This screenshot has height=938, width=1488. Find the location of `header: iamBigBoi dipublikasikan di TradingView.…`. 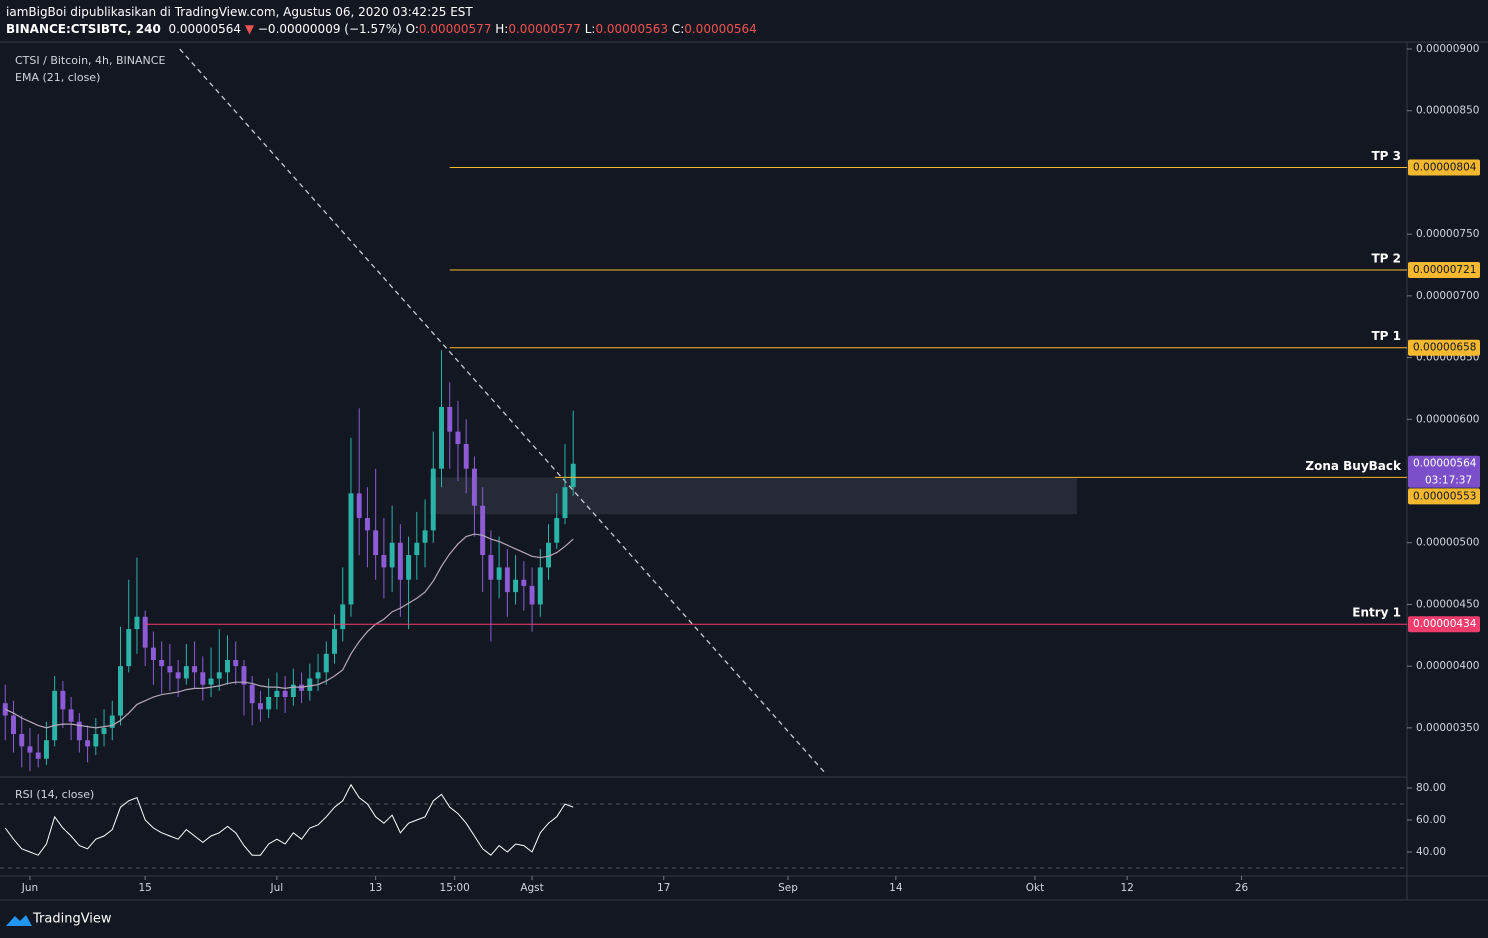

header: iamBigBoi dipublikasikan di TradingView.… is located at coordinates (381, 21).